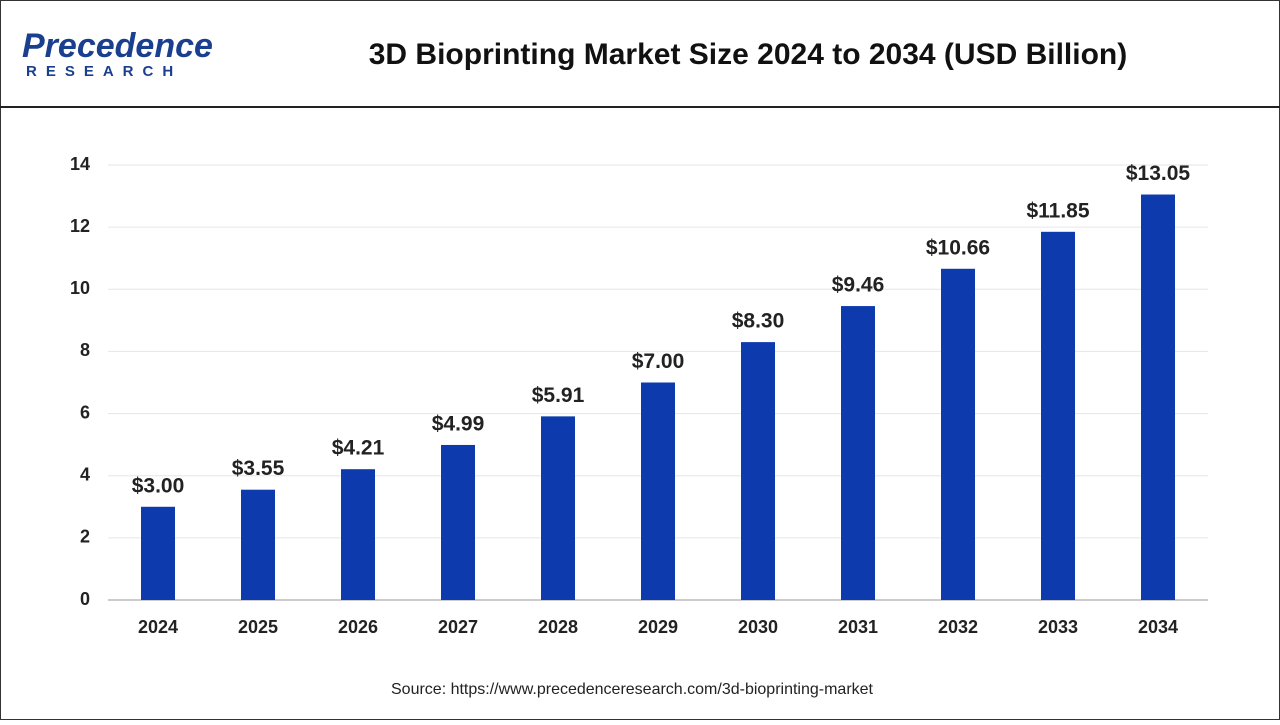 This screenshot has width=1280, height=725. Describe the element at coordinates (85, 412) in the screenshot. I see `y-tick-label: 6` at that location.